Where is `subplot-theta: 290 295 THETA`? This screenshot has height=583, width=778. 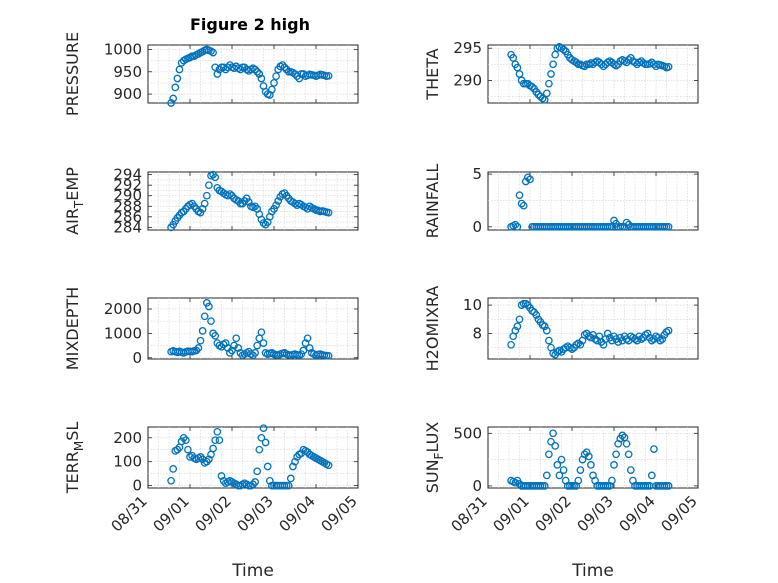
subplot-theta: 290 295 THETA is located at coordinates (561, 71).